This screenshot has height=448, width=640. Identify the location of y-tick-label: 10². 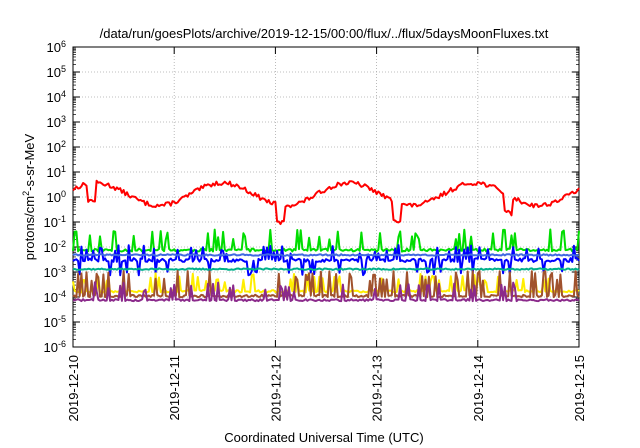
(56, 147).